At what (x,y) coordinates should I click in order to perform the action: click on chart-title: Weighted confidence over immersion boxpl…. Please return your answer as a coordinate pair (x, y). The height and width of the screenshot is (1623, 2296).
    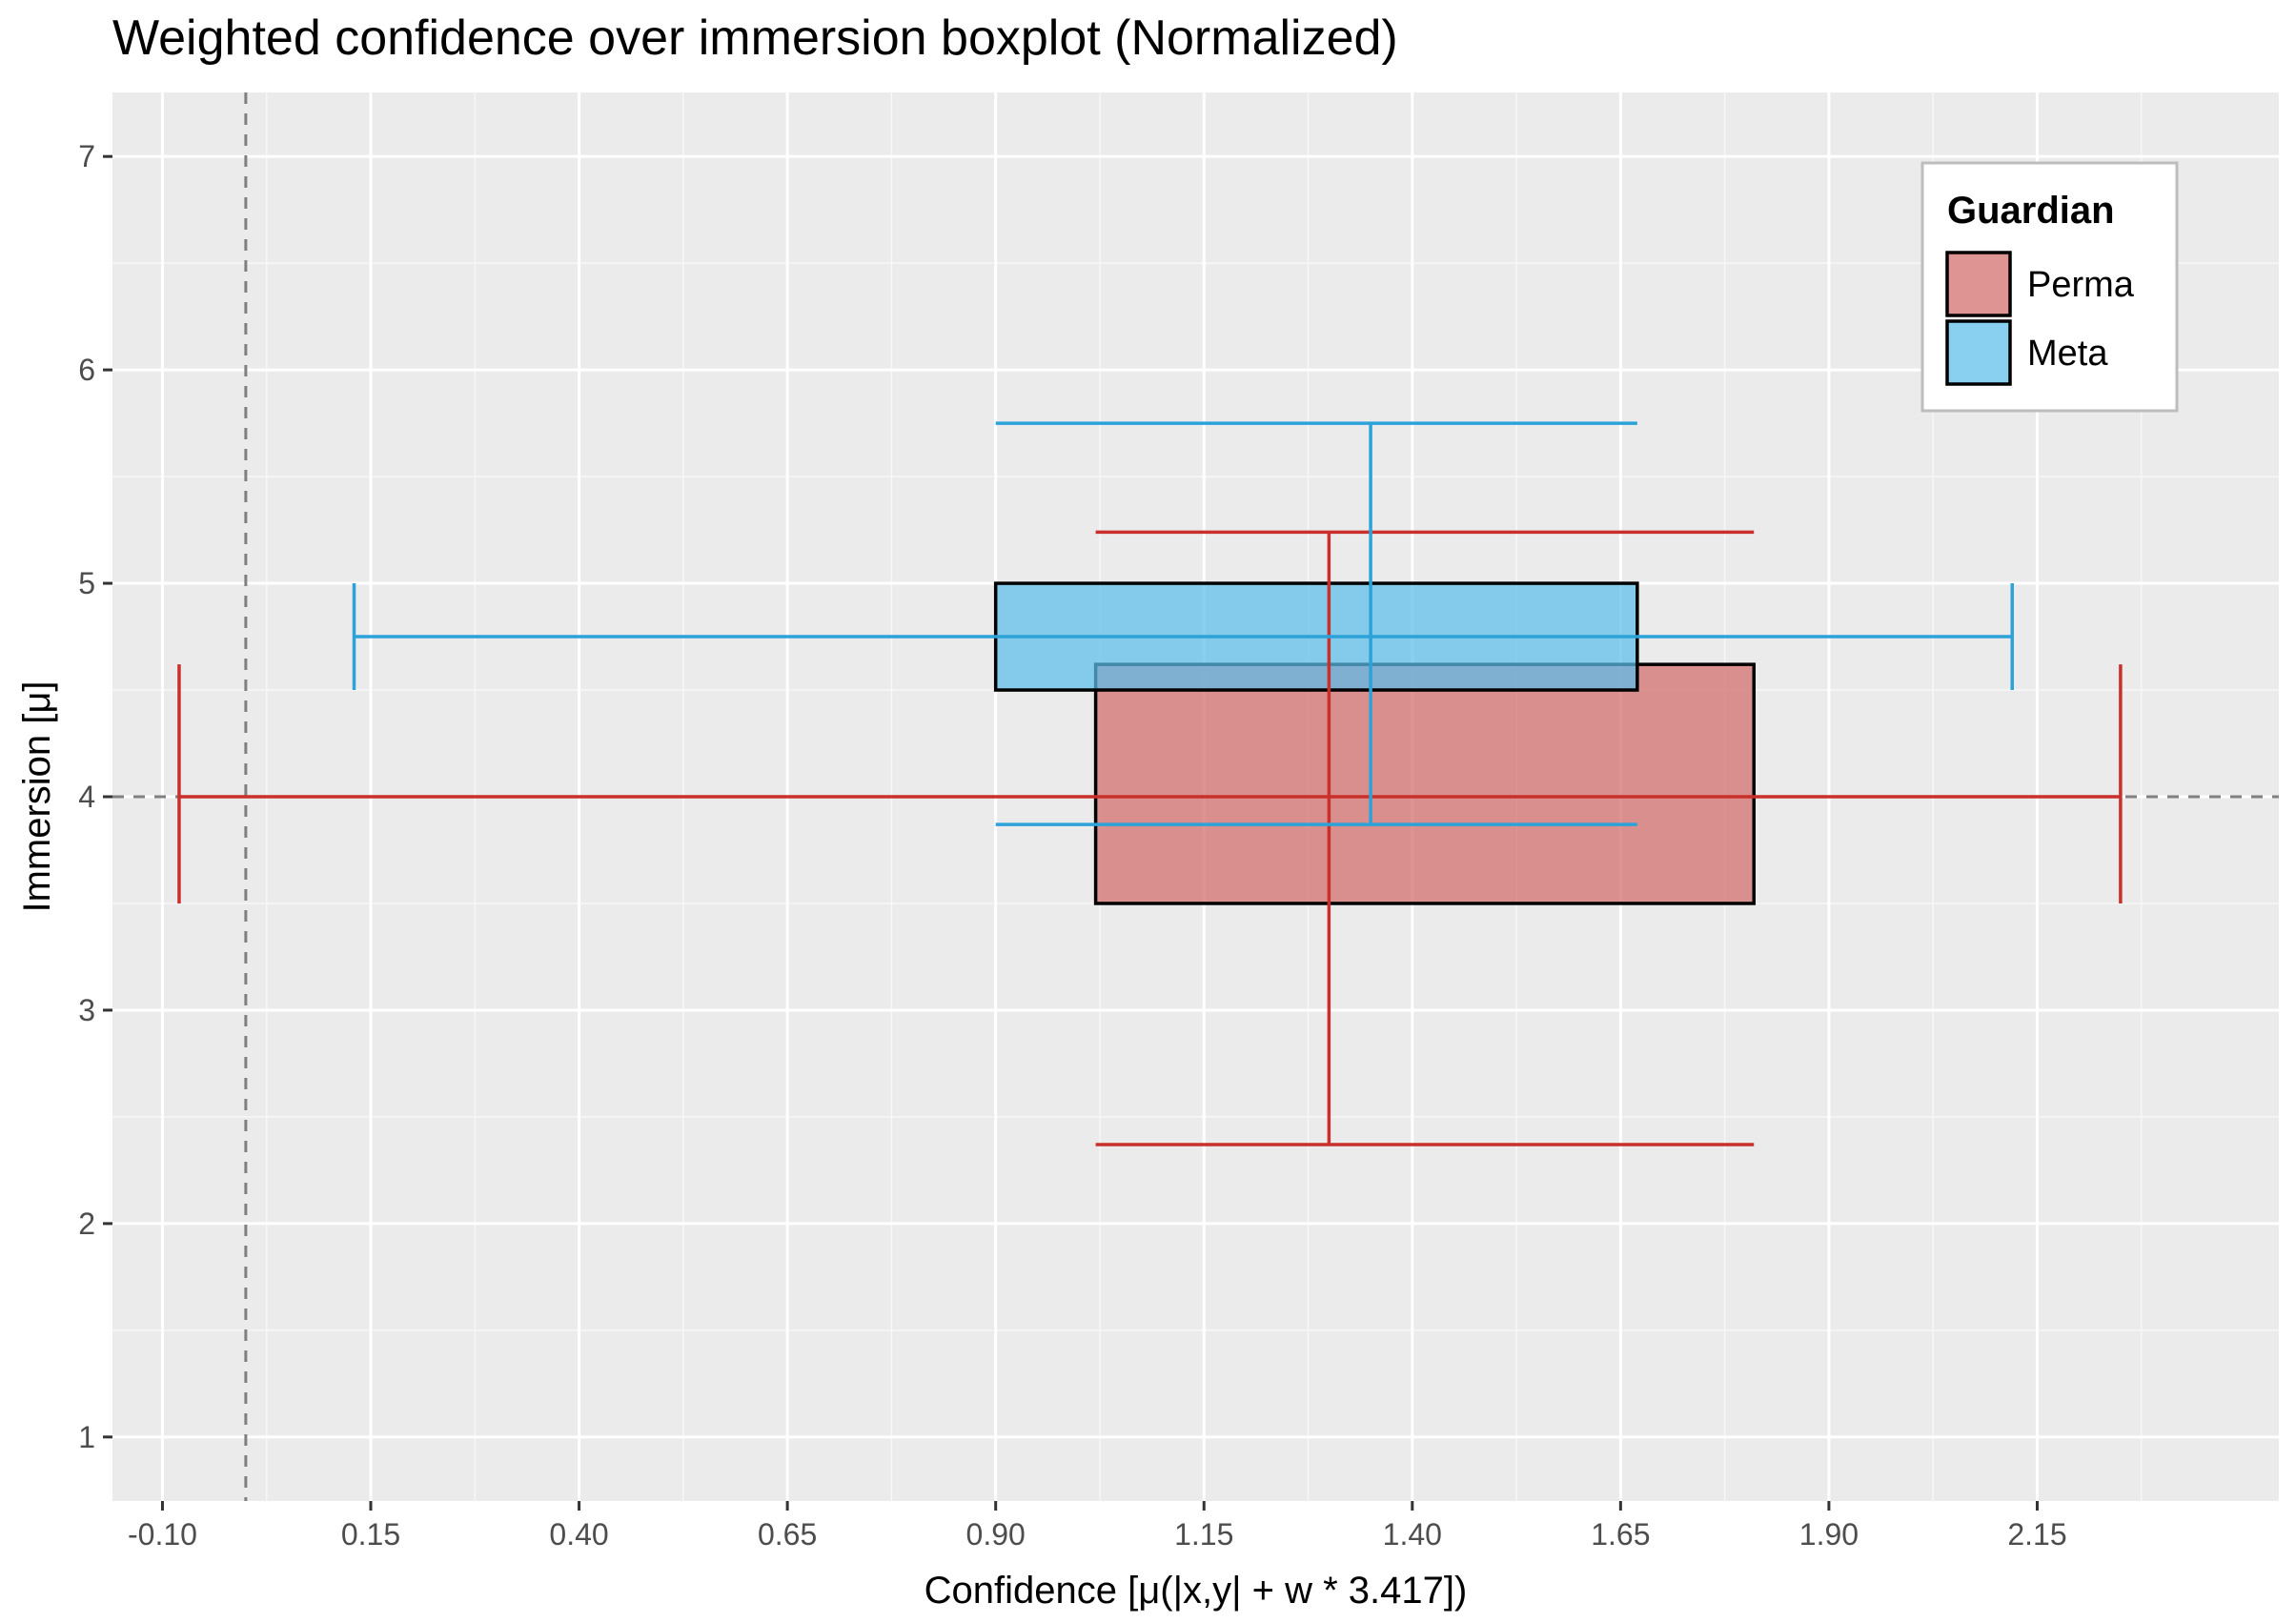
    Looking at the image, I should click on (755, 38).